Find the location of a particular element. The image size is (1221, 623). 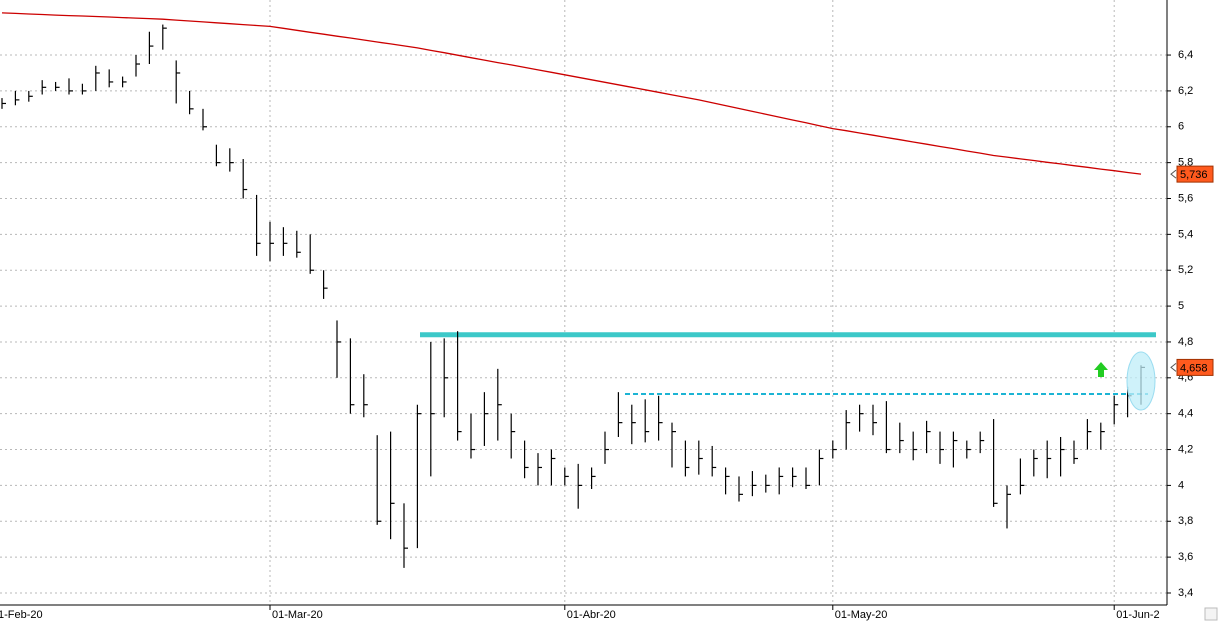

x-tick-label: 1-Feb-20 is located at coordinates (21, 615).